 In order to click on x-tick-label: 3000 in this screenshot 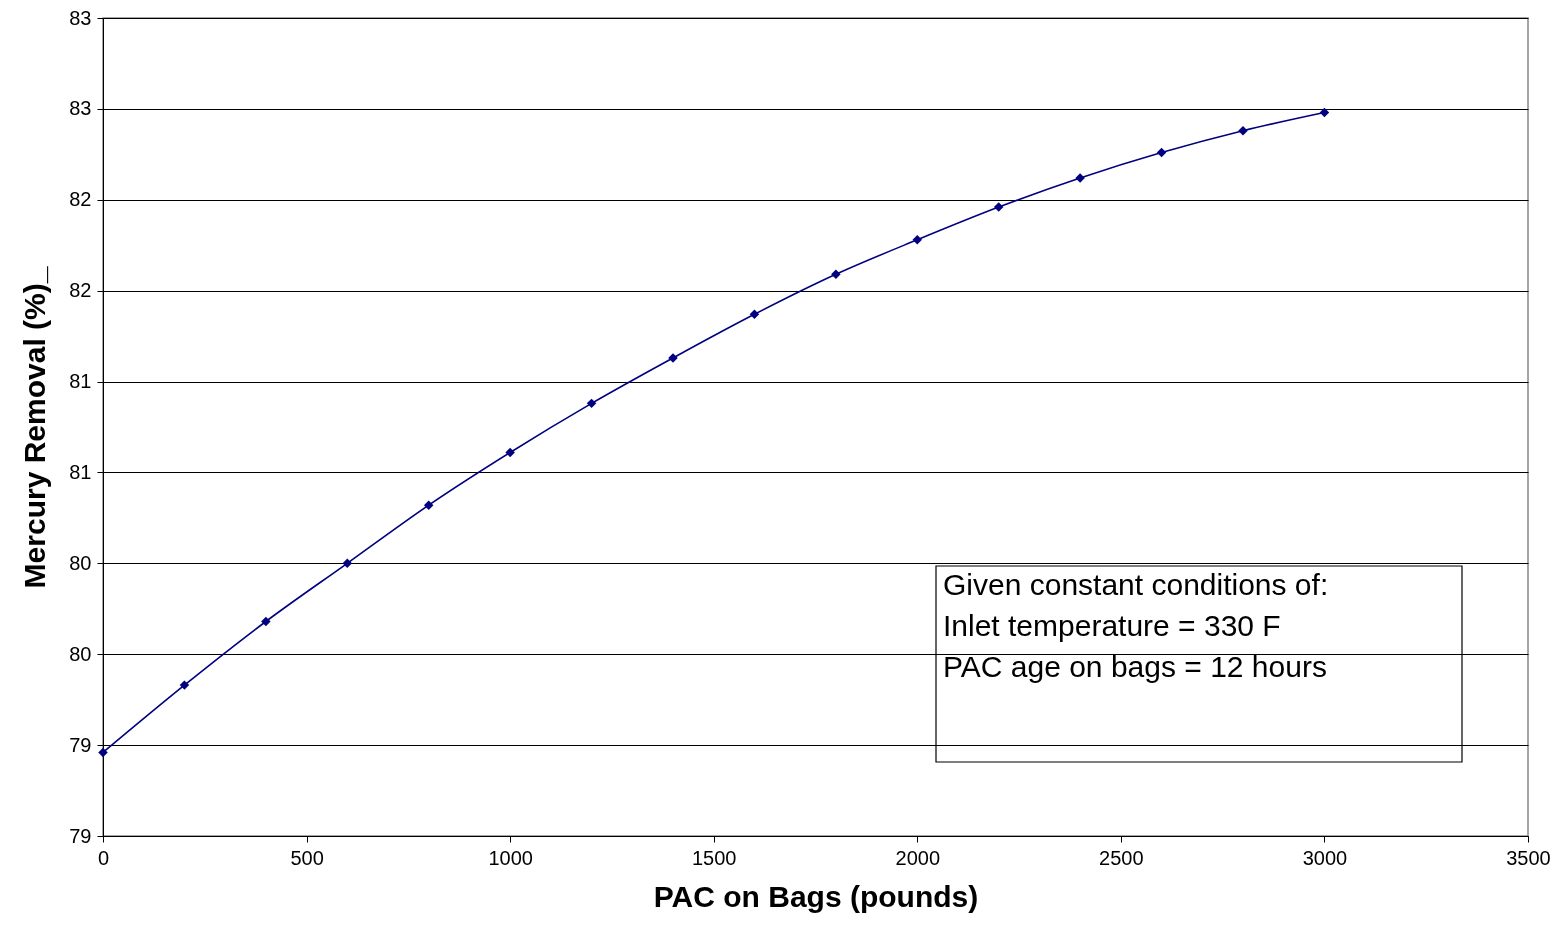, I will do `click(1325, 857)`.